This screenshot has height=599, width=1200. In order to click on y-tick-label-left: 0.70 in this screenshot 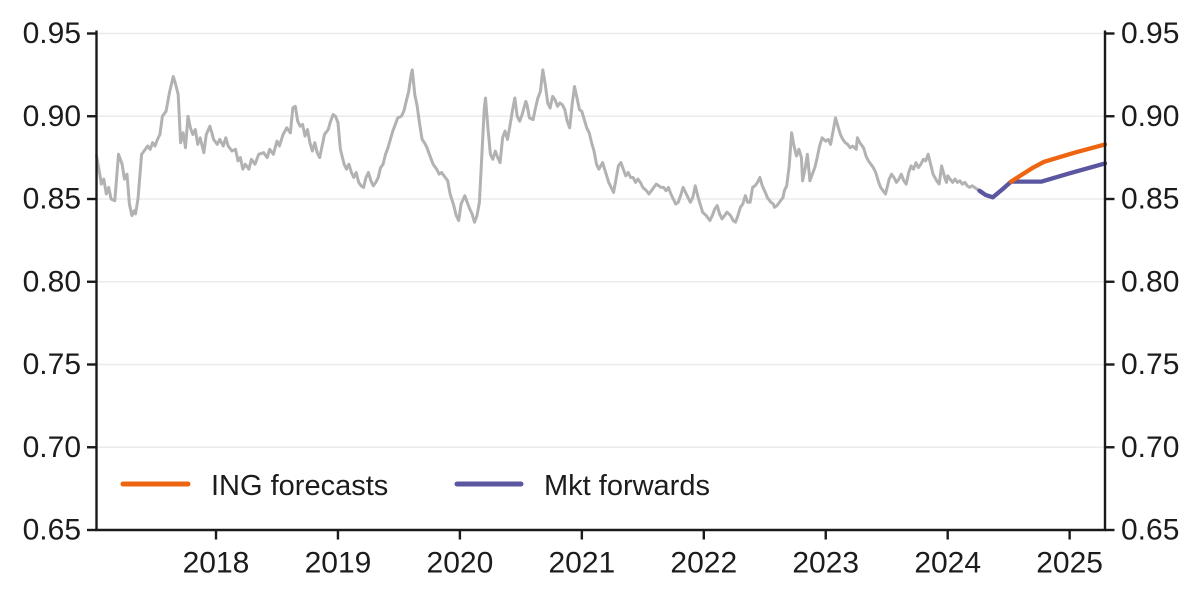, I will do `click(52, 447)`.